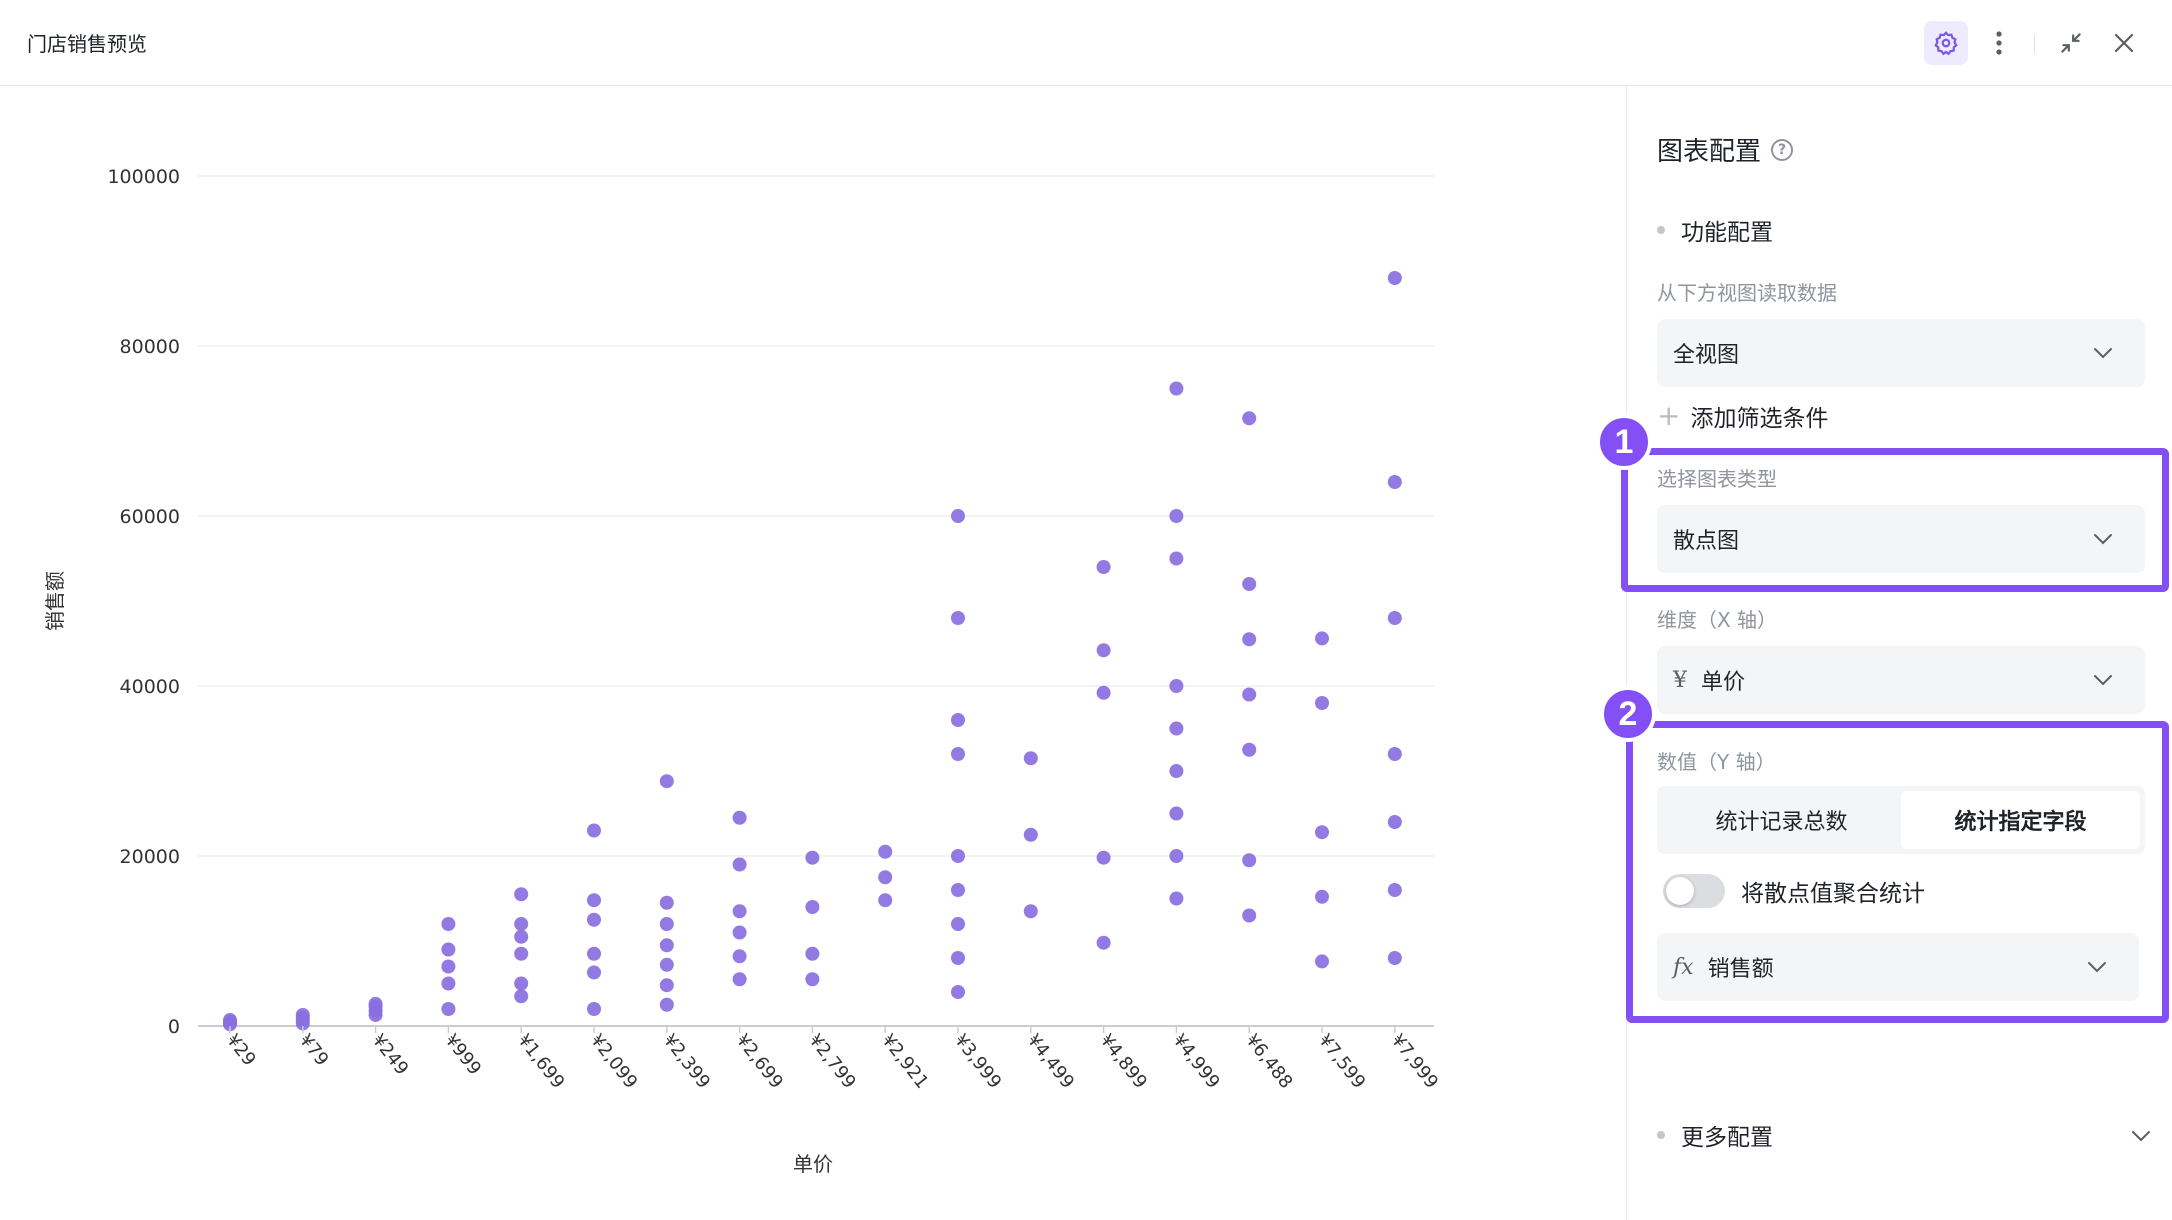 This screenshot has height=1220, width=2172. I want to click on close-button, so click(2124, 43).